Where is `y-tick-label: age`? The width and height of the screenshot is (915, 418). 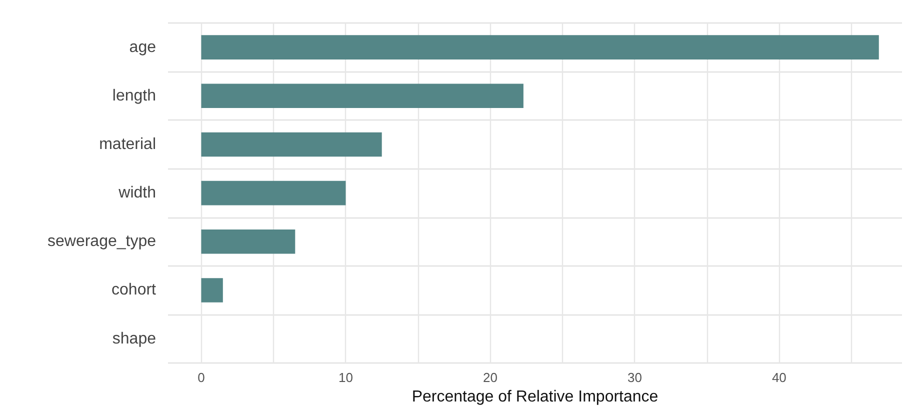
y-tick-label: age is located at coordinates (142, 47).